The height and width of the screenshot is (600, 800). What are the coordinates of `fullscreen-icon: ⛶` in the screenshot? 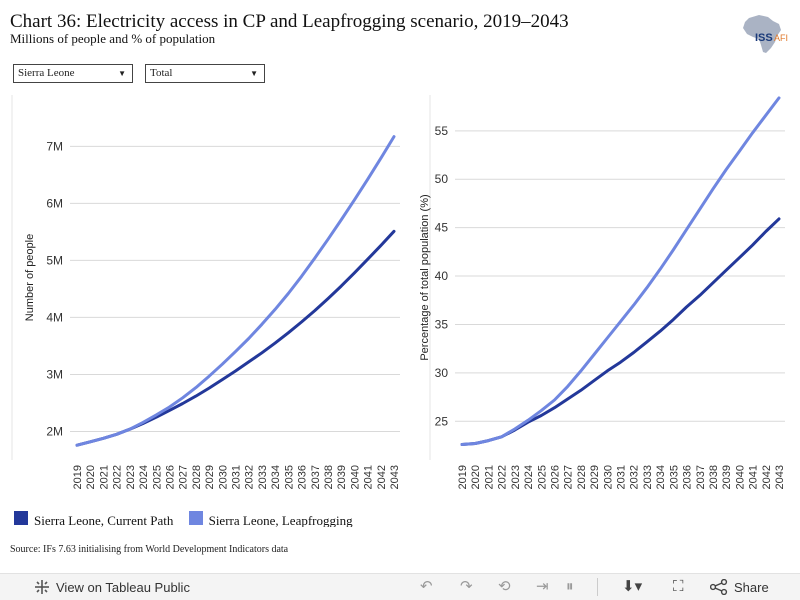 It's located at (678, 586).